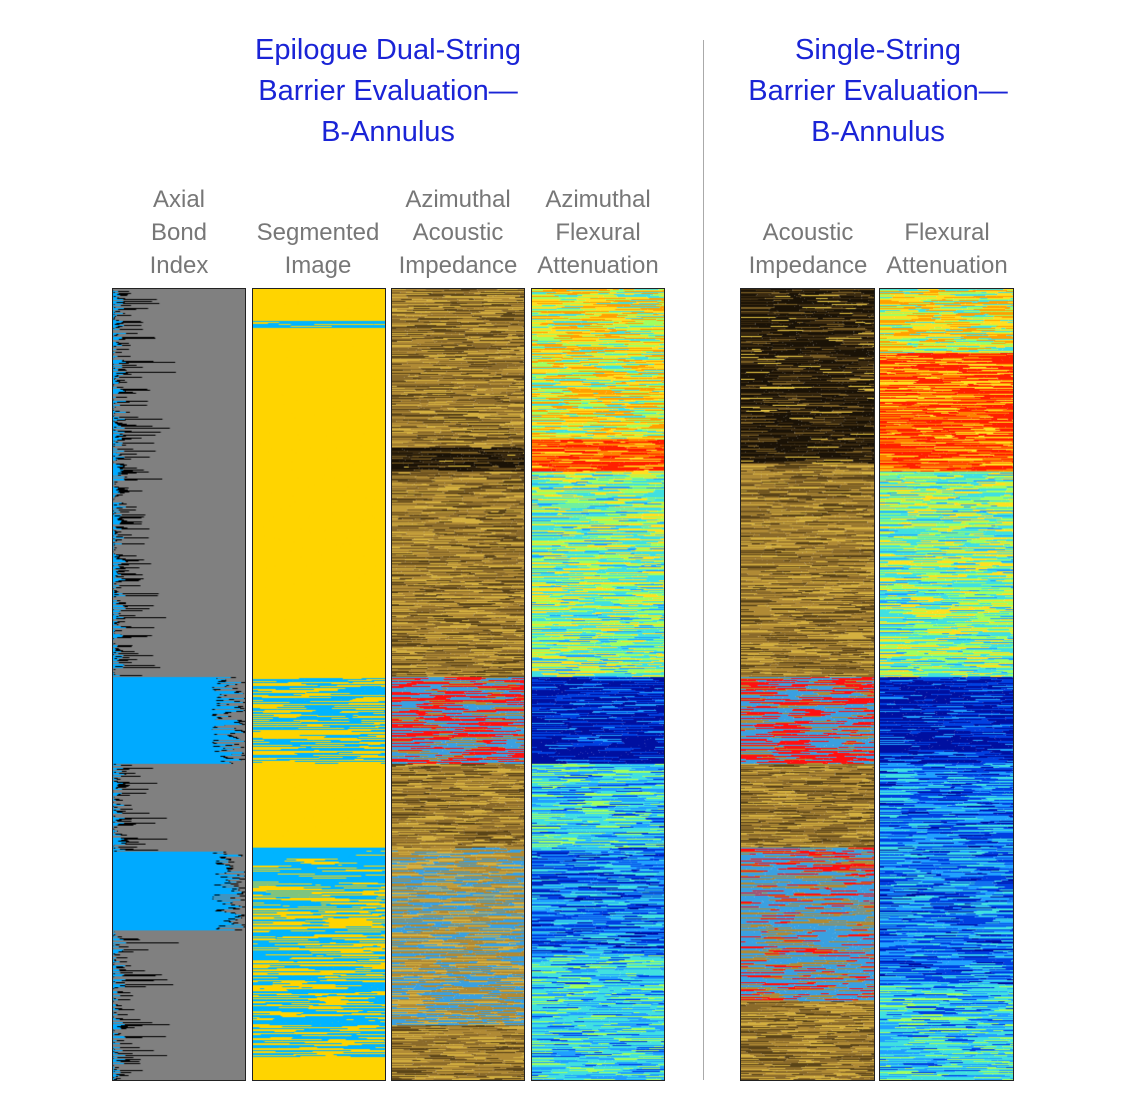  I want to click on track-azimuthal-acoustic-impedance, so click(458, 684).